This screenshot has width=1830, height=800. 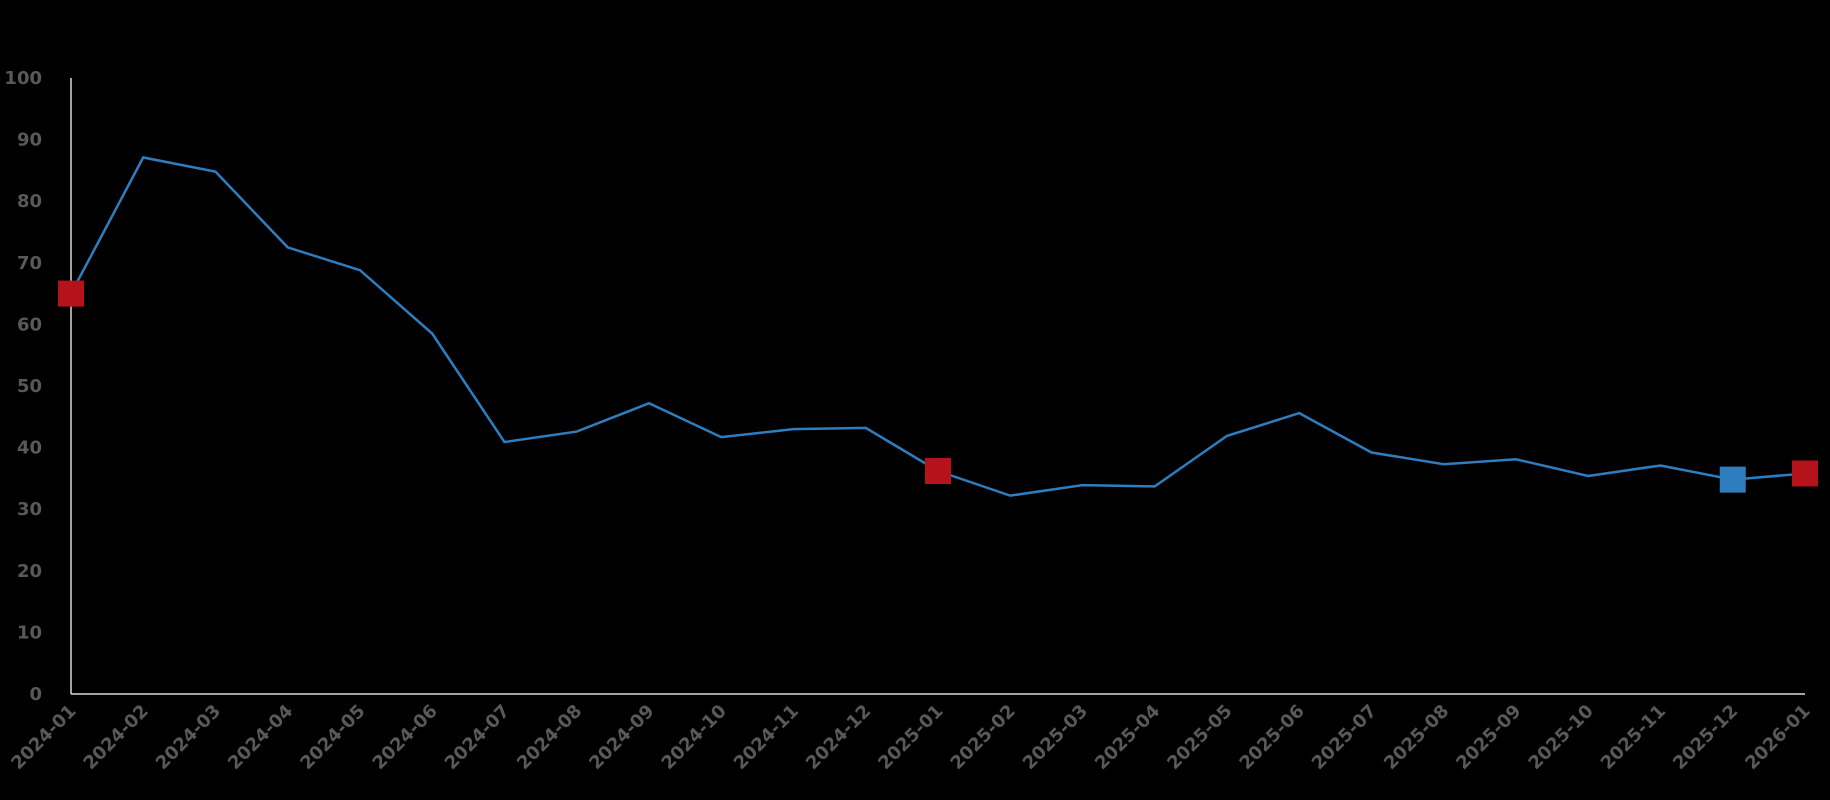 I want to click on y-tick-label: 20, so click(x=29, y=571).